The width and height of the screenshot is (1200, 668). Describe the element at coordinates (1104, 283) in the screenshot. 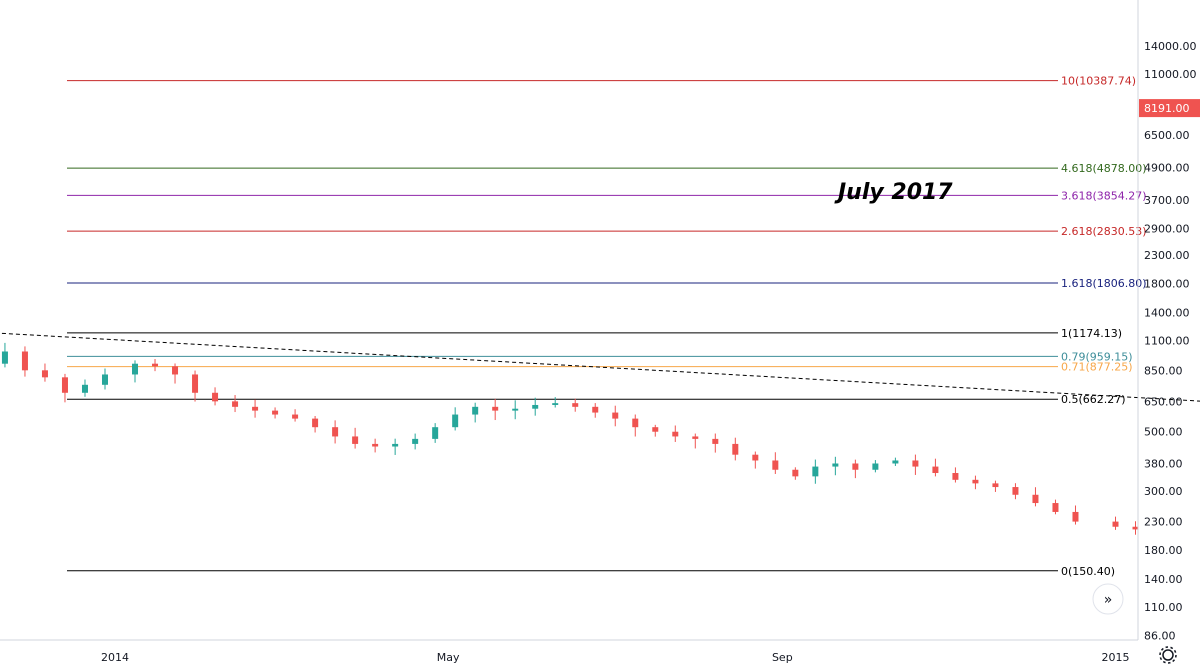

I see `fib-label-5: 1.618(1806.80)` at that location.